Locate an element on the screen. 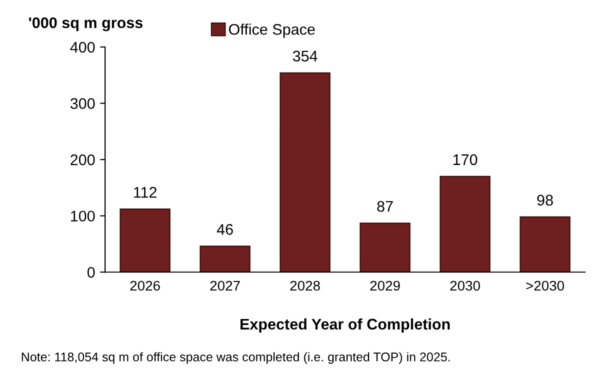 The height and width of the screenshot is (379, 597). x-tick-label: 2026 is located at coordinates (145, 285).